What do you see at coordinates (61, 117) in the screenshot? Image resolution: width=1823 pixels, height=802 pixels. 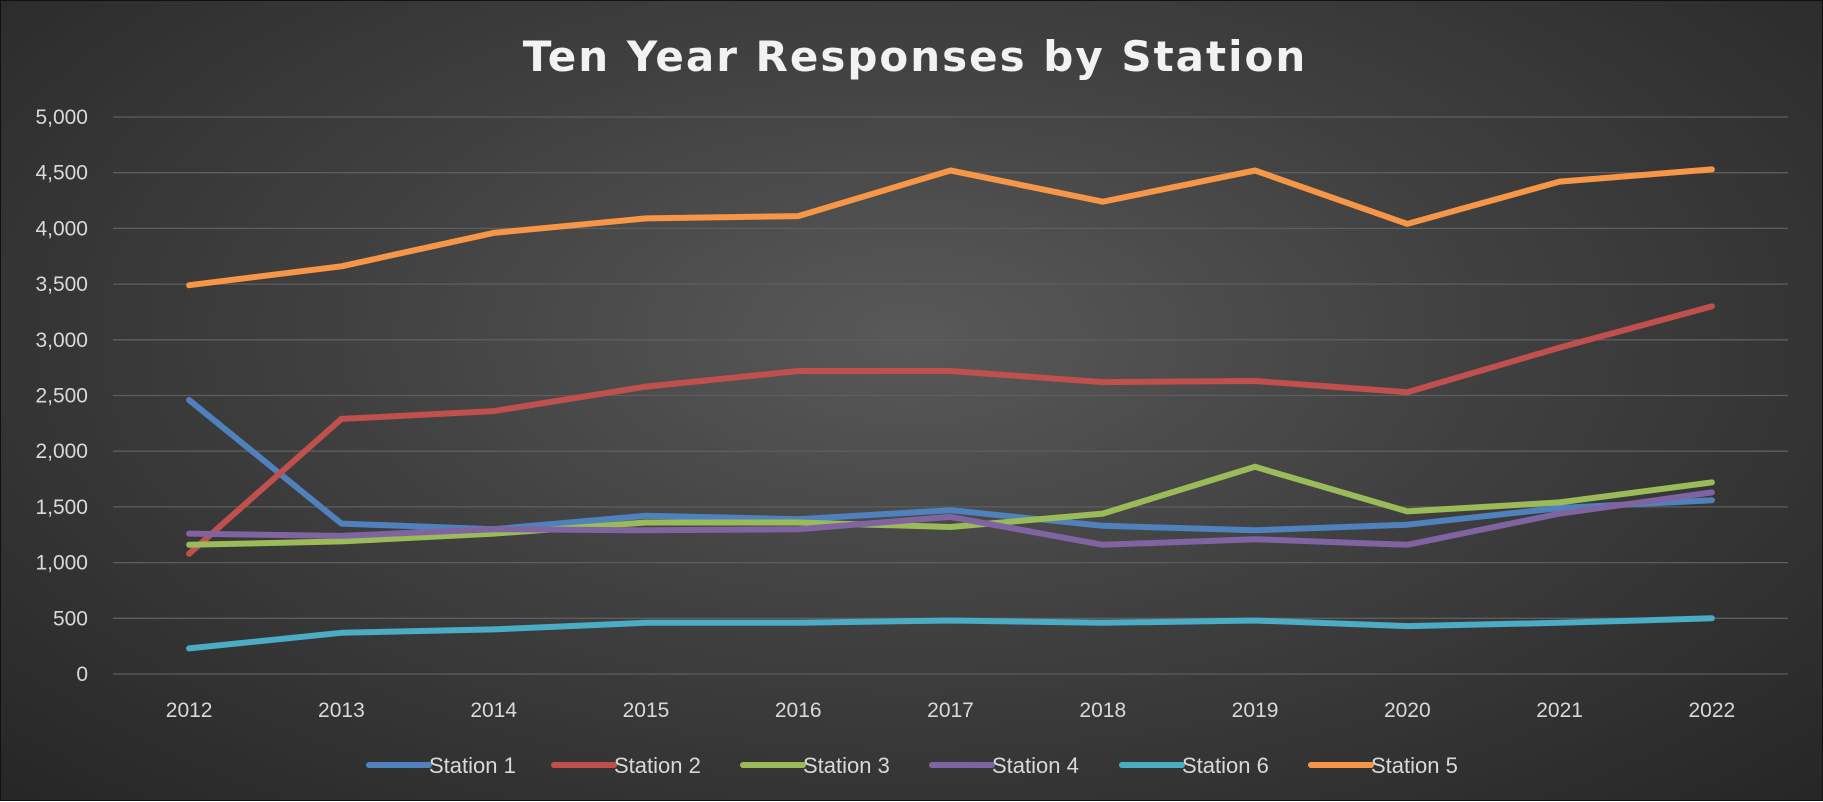 I see `y-tick-label: 5,000` at bounding box center [61, 117].